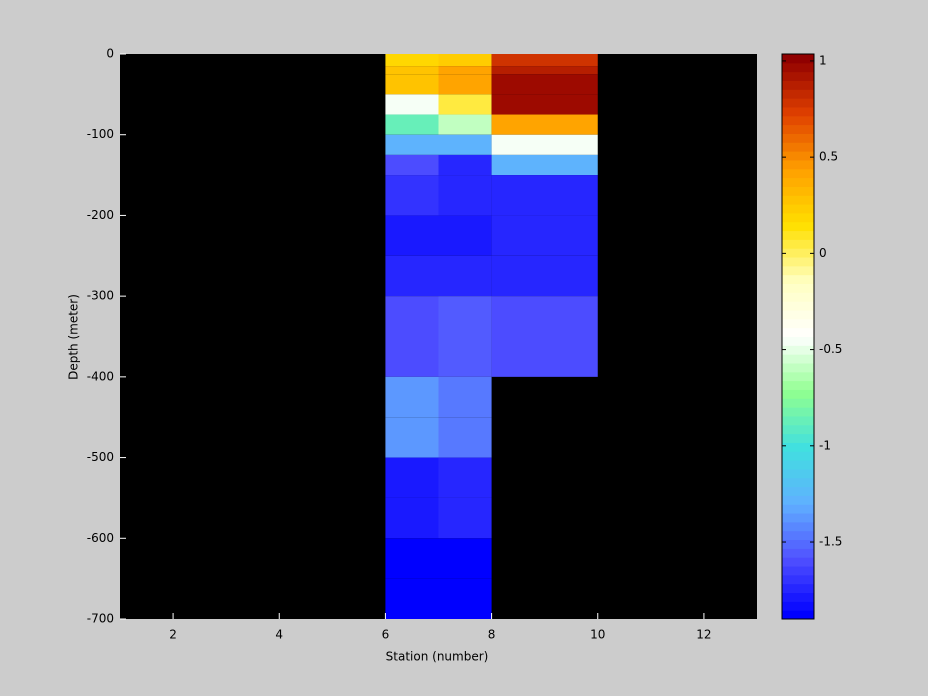 Image resolution: width=928 pixels, height=696 pixels. I want to click on x-axis-label: Station (number), so click(437, 657).